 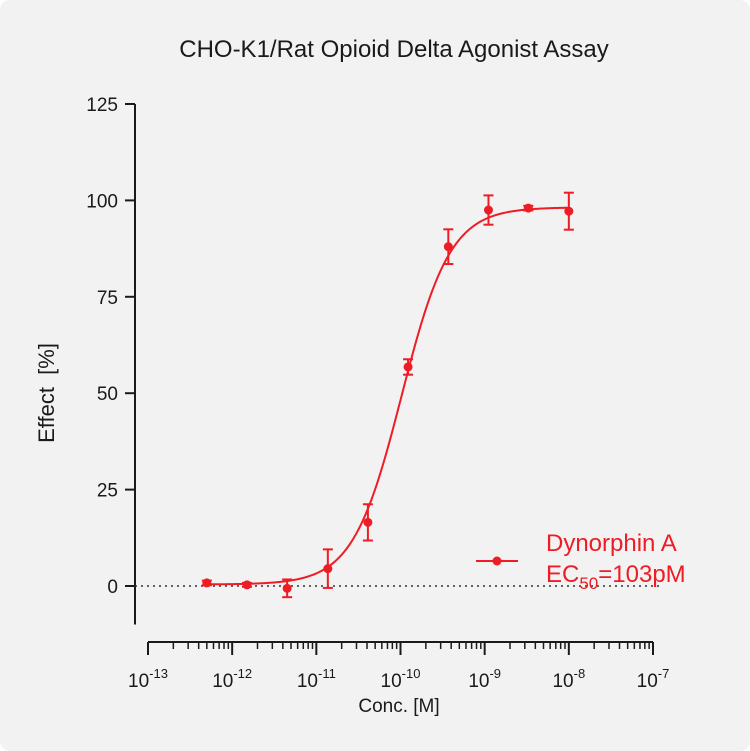 I want to click on y-tick-label: 50, so click(x=107, y=394).